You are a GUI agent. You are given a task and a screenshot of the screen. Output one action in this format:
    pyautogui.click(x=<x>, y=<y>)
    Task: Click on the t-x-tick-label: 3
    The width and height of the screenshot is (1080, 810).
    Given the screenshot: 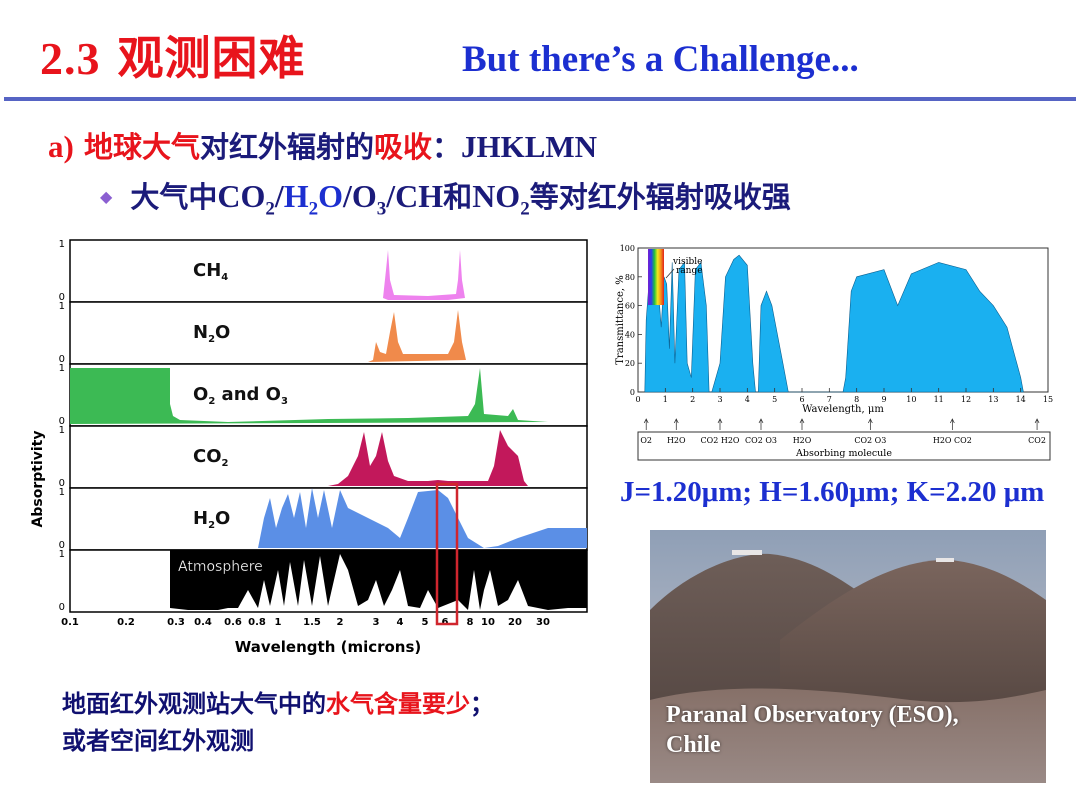 What is the action you would take?
    pyautogui.click(x=719, y=399)
    